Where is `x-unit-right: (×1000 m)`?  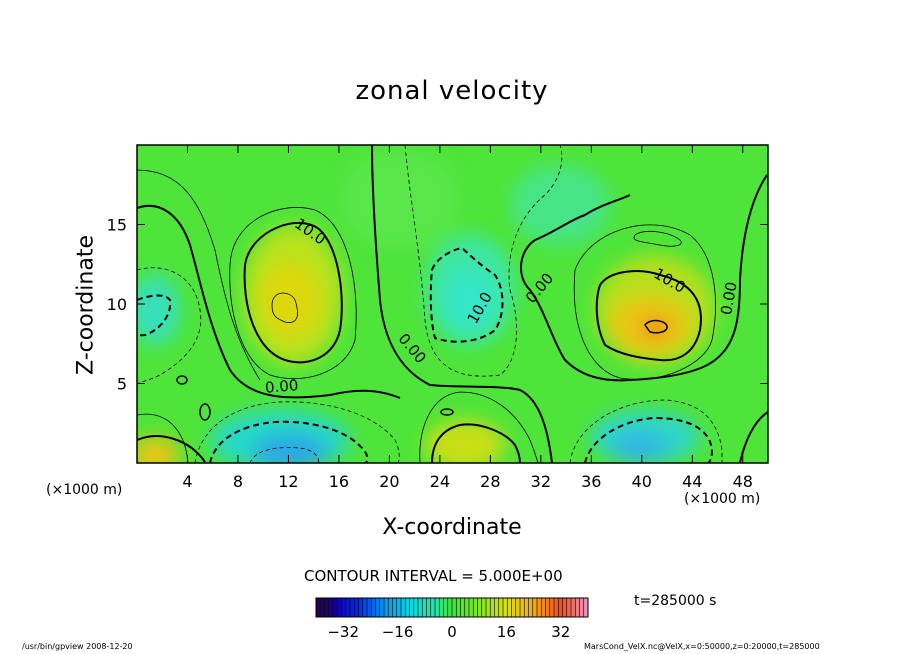
x-unit-right: (×1000 m) is located at coordinates (722, 499).